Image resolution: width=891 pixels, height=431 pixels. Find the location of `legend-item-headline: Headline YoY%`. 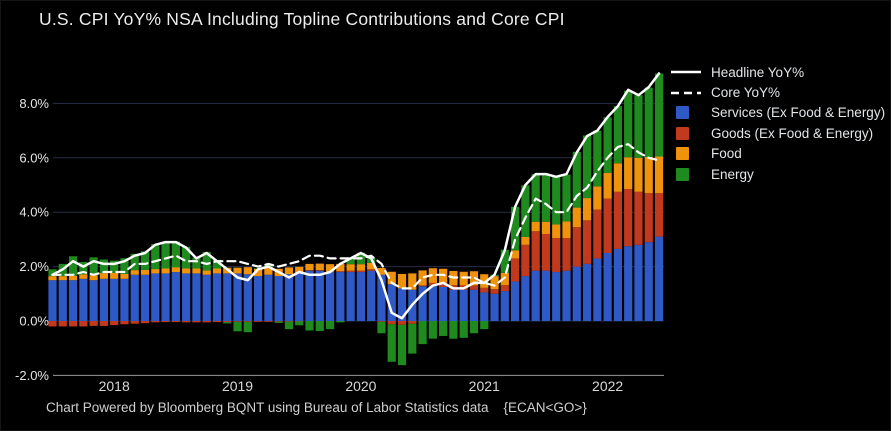

legend-item-headline: Headline YoY% is located at coordinates (777, 72).